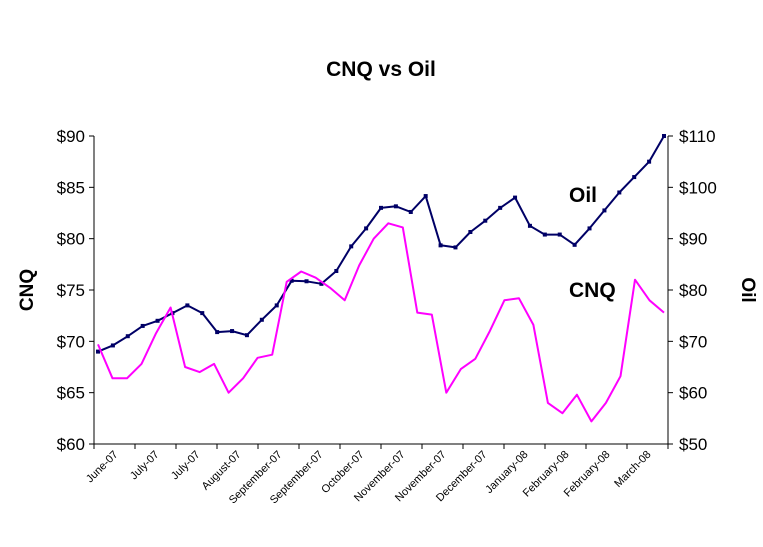 The image size is (763, 547). What do you see at coordinates (71, 341) in the screenshot?
I see `left-tick-label: $70` at bounding box center [71, 341].